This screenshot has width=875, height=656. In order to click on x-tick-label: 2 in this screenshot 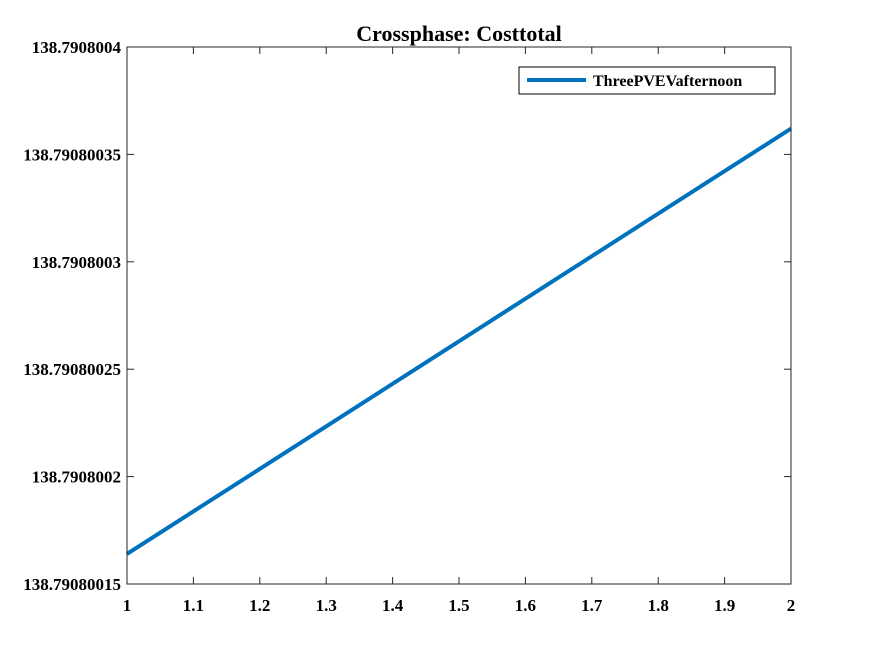, I will do `click(791, 605)`.